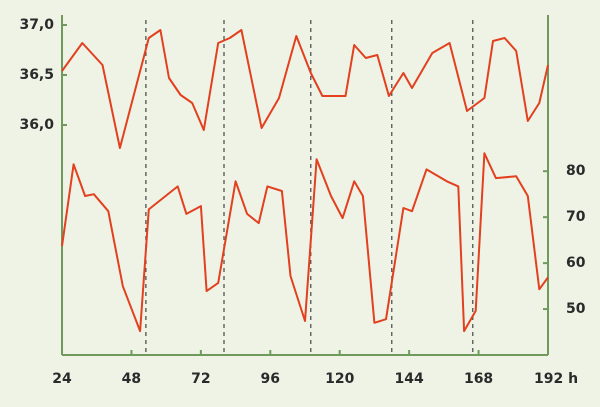 Image resolution: width=600 pixels, height=407 pixels. Describe the element at coordinates (131, 379) in the screenshot. I see `x-tick-label: 48` at that location.